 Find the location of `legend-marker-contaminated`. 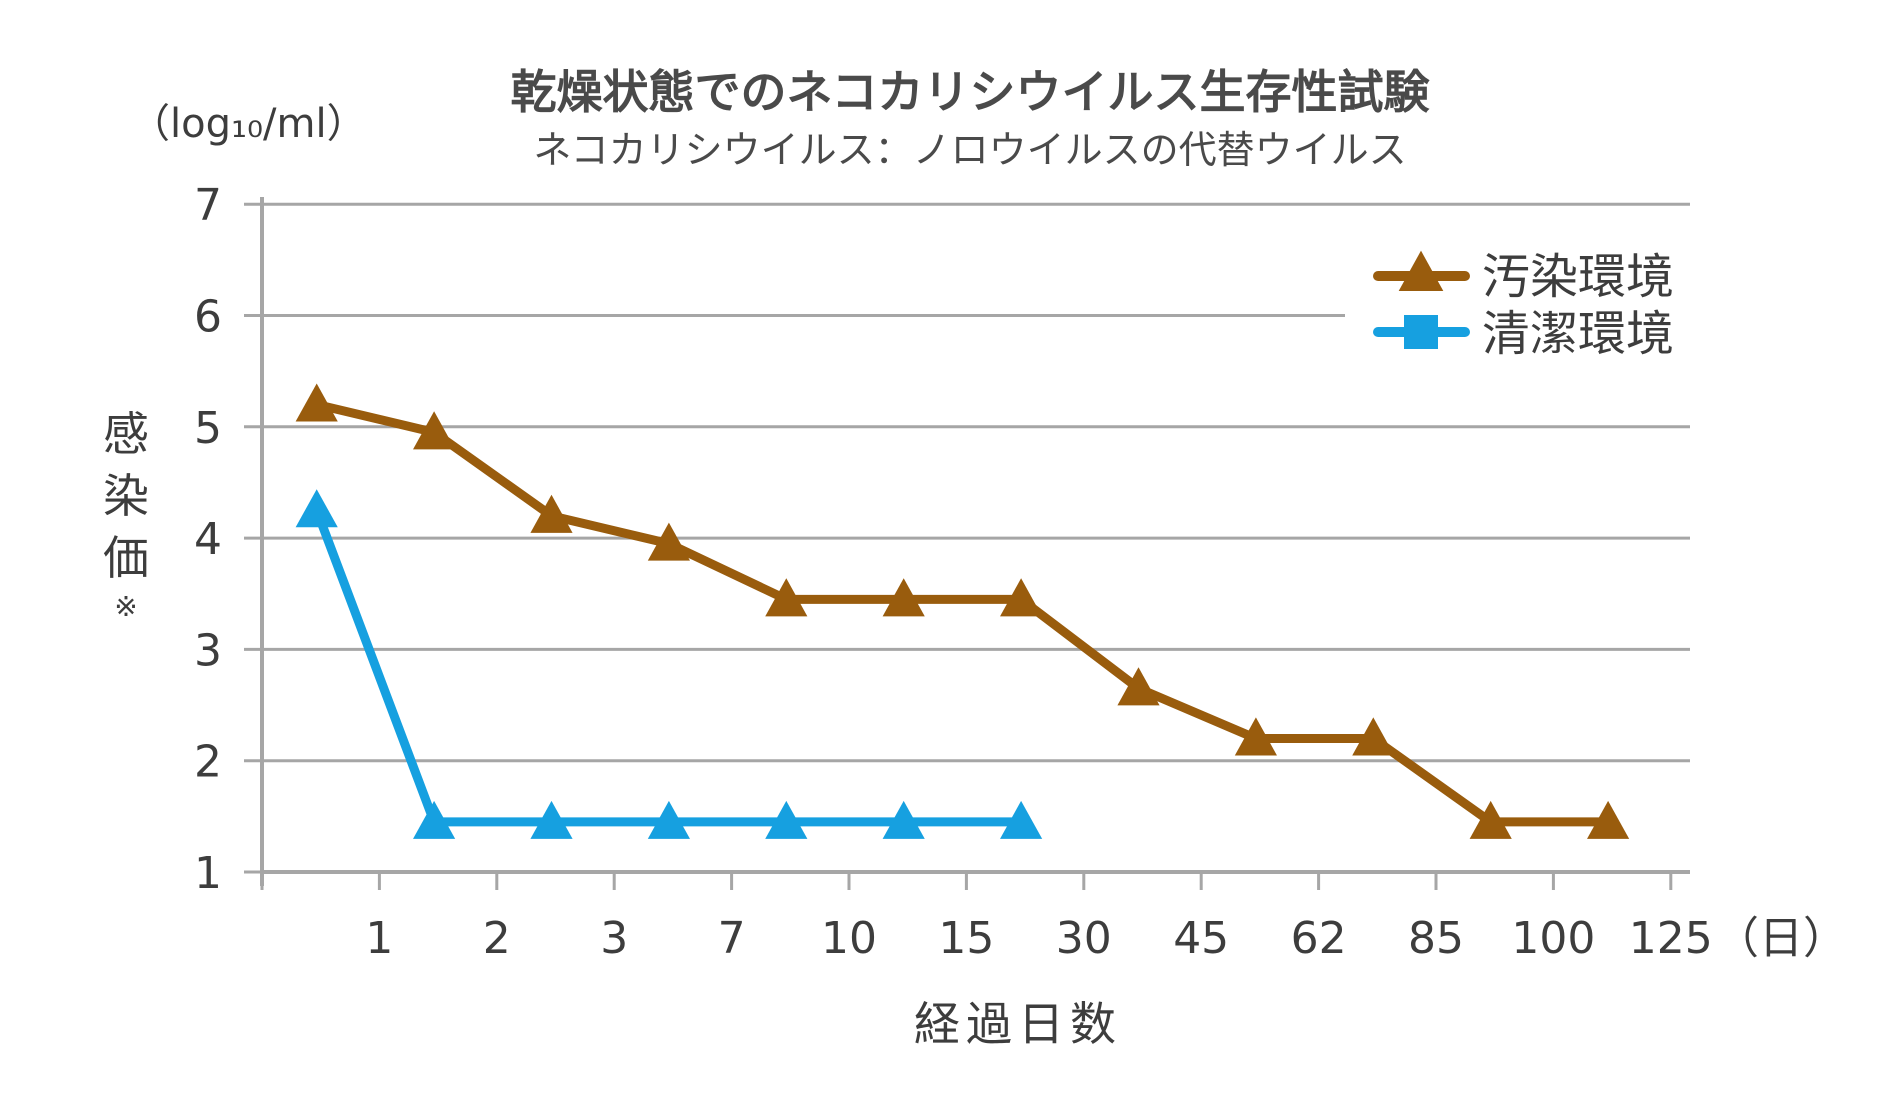

legend-marker-contaminated is located at coordinates (1421, 270).